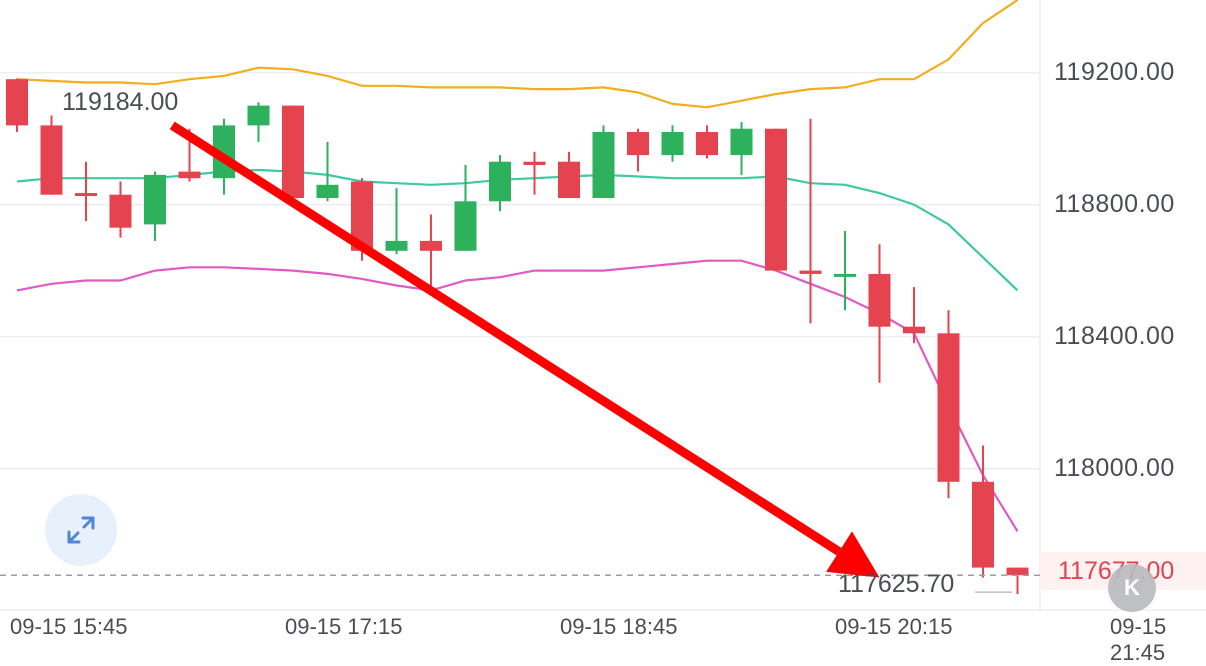 This screenshot has height=666, width=1206. What do you see at coordinates (1114, 71) in the screenshot?
I see `y-tick-label: 119200.00` at bounding box center [1114, 71].